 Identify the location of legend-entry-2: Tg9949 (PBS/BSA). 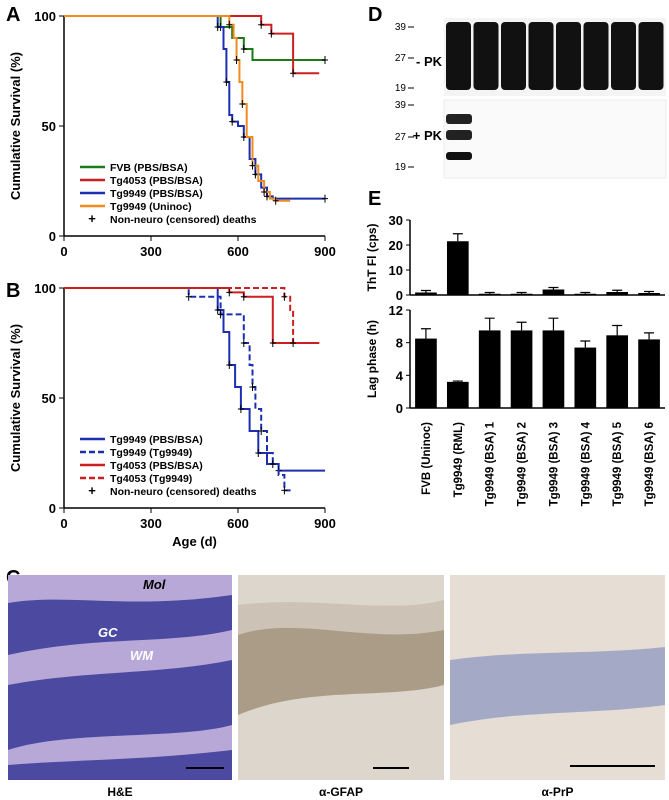
(156, 194).